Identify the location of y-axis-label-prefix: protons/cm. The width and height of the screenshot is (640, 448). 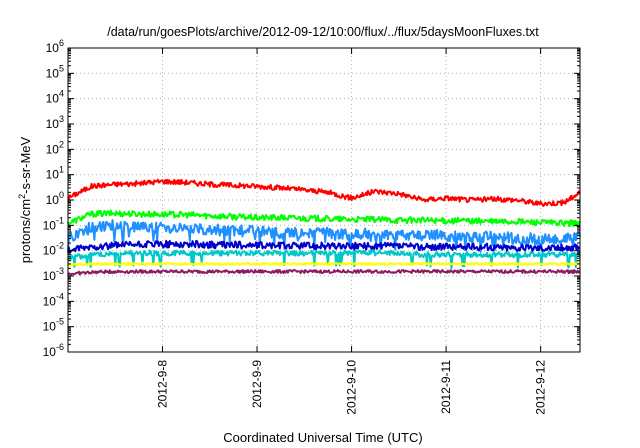
(25, 231).